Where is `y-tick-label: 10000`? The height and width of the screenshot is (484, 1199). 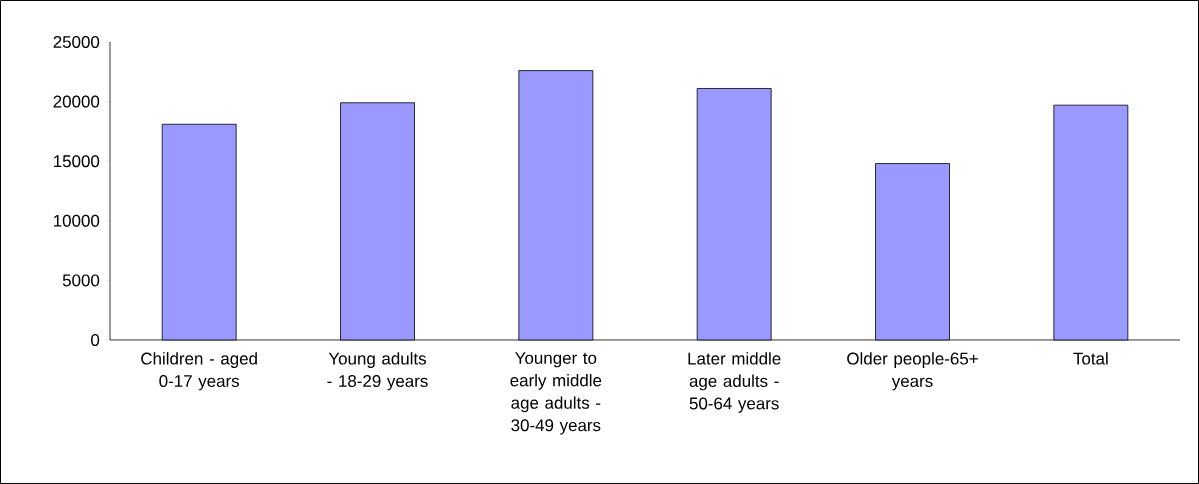 y-tick-label: 10000 is located at coordinates (77, 220).